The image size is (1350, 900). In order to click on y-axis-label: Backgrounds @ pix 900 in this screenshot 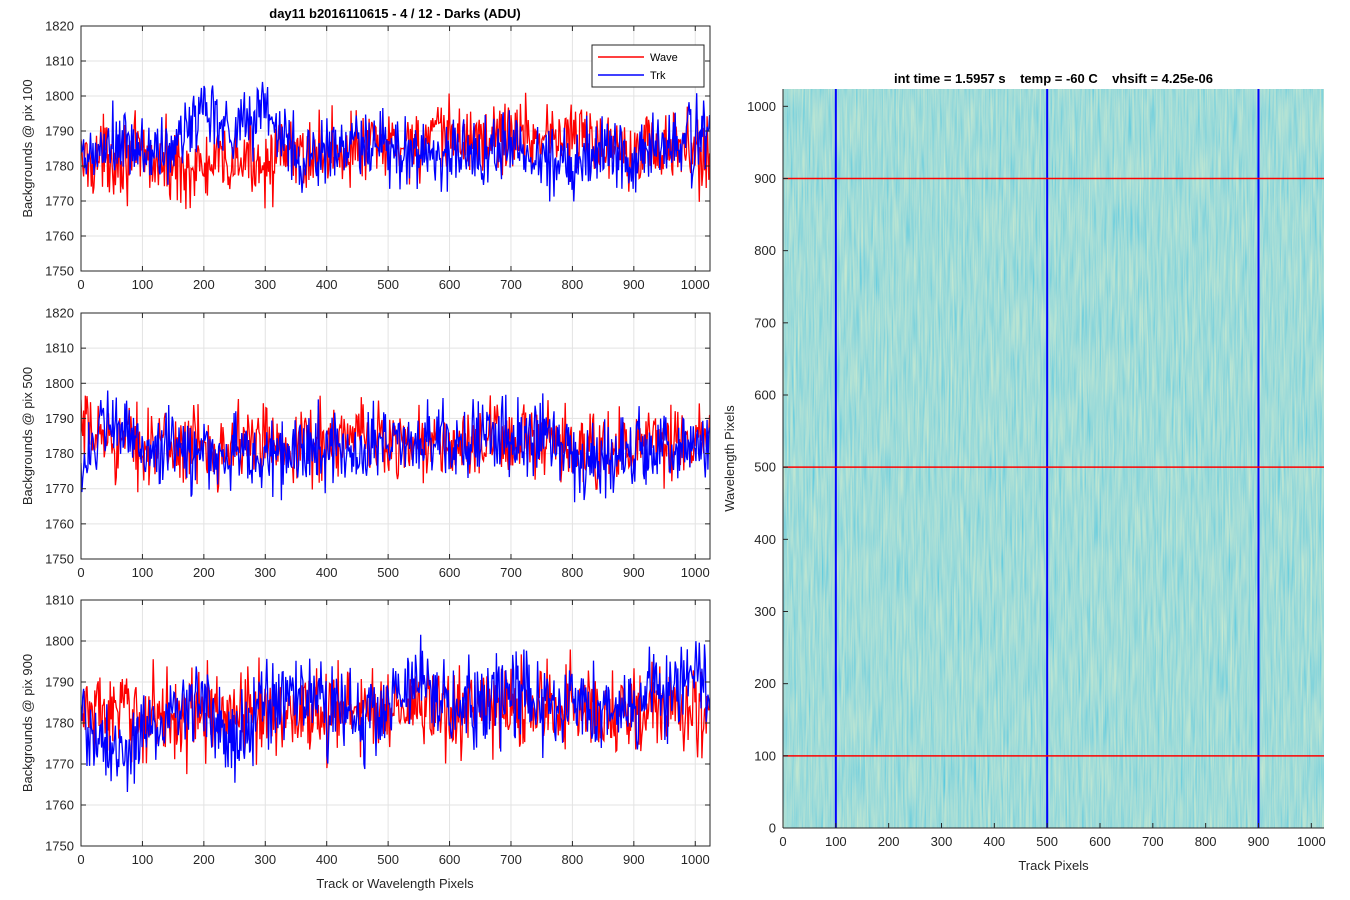, I will do `click(27, 723)`.